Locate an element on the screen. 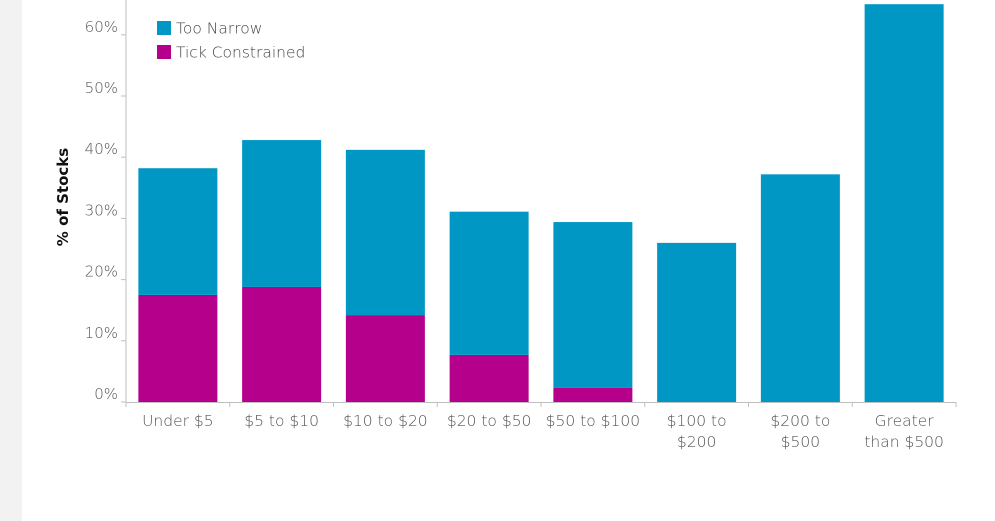 This screenshot has height=521, width=995. x-tick-label: Under $5 is located at coordinates (178, 421).